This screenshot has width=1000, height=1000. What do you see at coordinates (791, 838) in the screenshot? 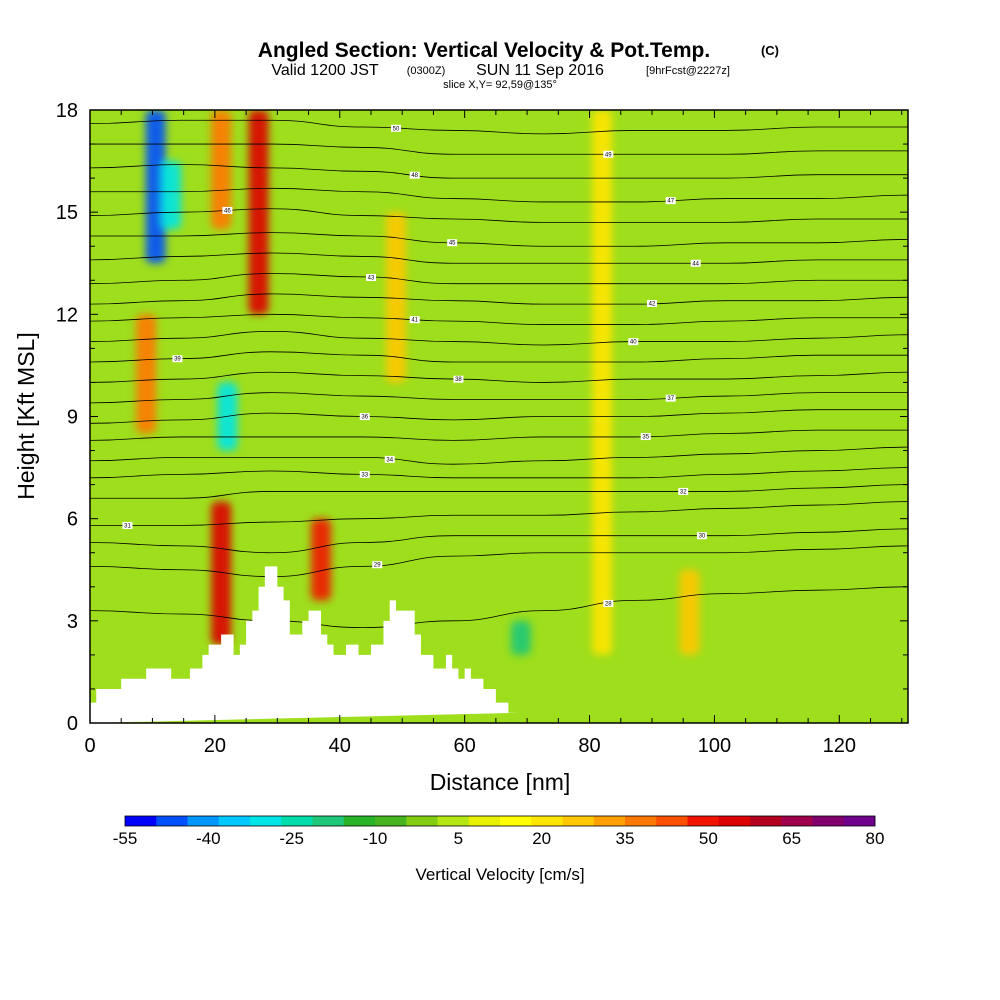
I see `colorbar-tick-label: 65` at bounding box center [791, 838].